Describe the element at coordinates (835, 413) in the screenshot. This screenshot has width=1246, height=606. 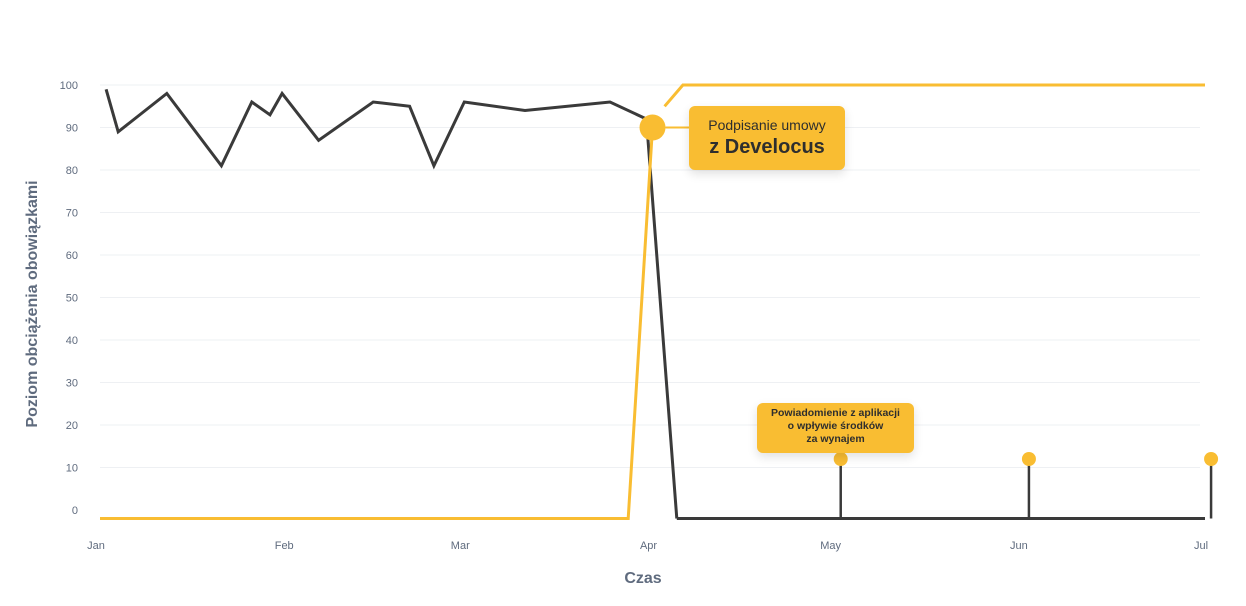
I see `annotation-line: Powiadomienie z aplikacji` at that location.